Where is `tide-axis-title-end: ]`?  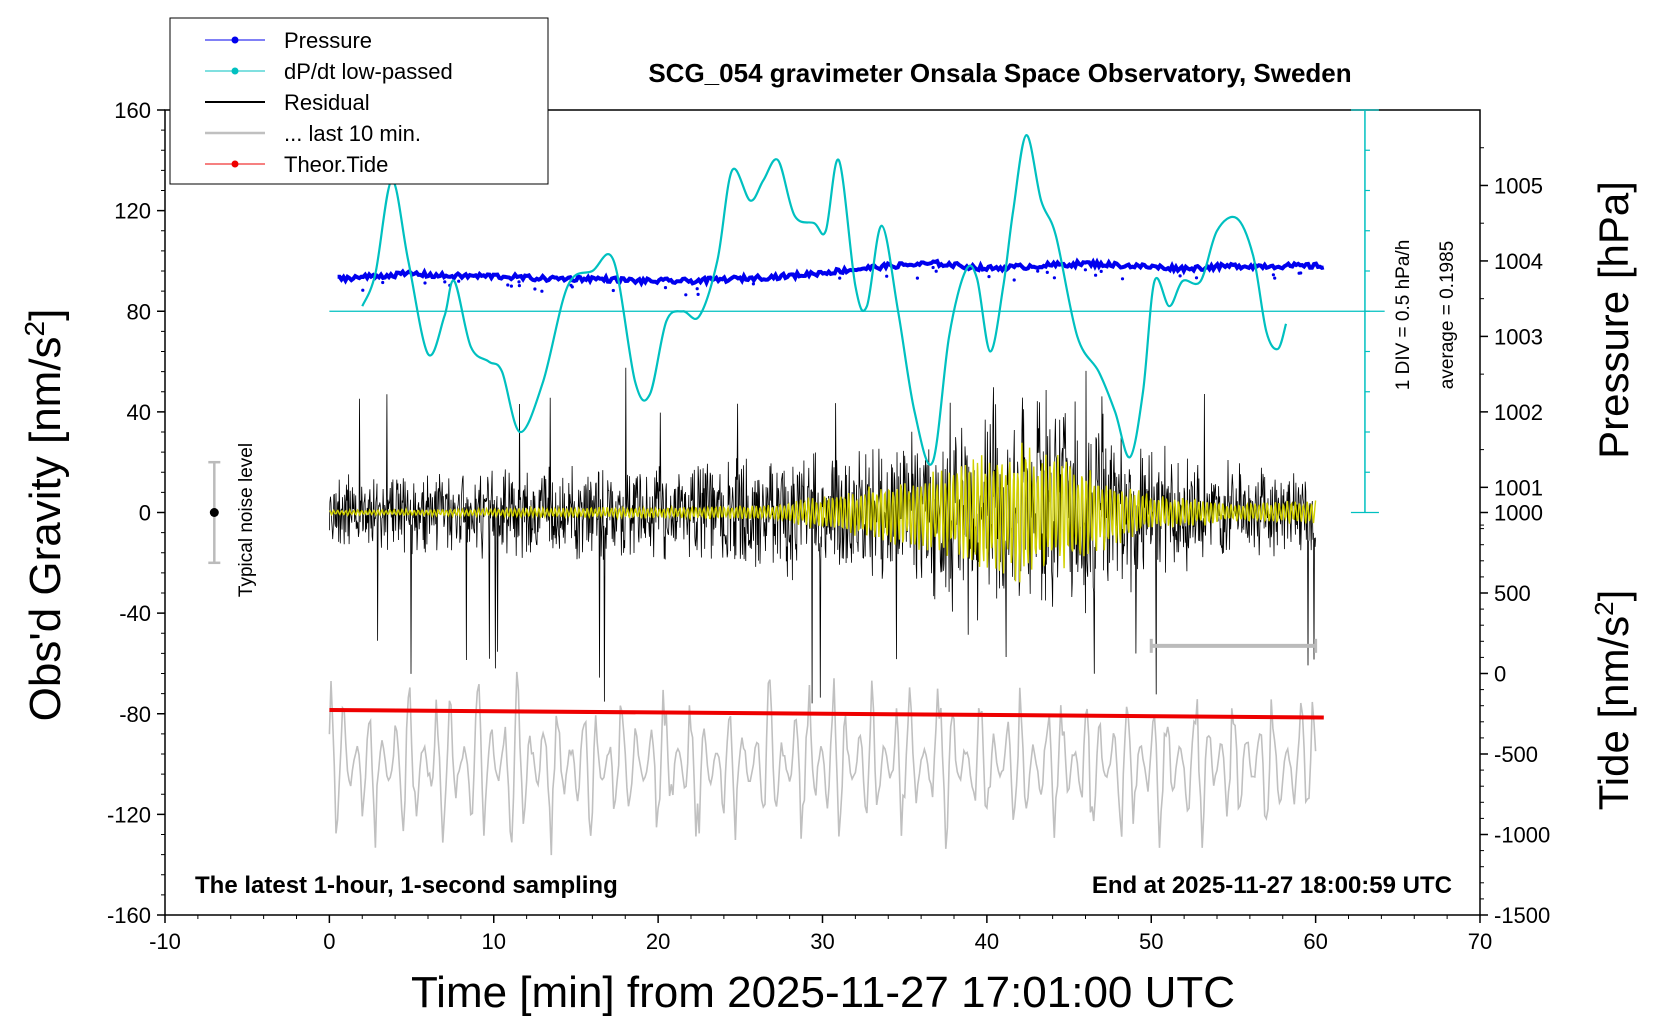
tide-axis-title-end: ] is located at coordinates (1613, 596).